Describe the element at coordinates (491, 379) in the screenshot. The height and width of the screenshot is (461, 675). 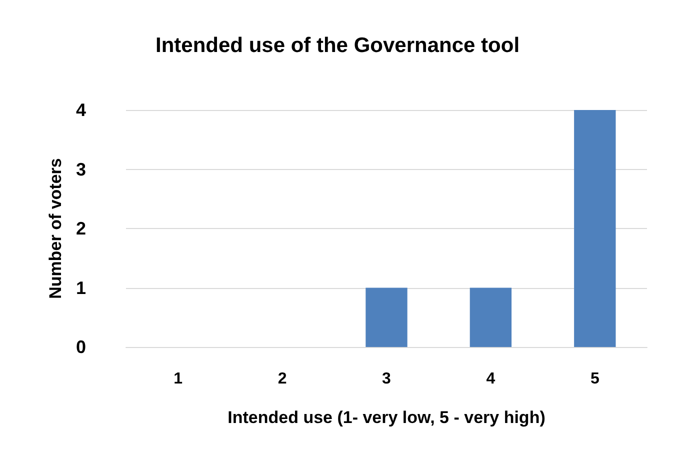
I see `x-tick-label: 4` at that location.